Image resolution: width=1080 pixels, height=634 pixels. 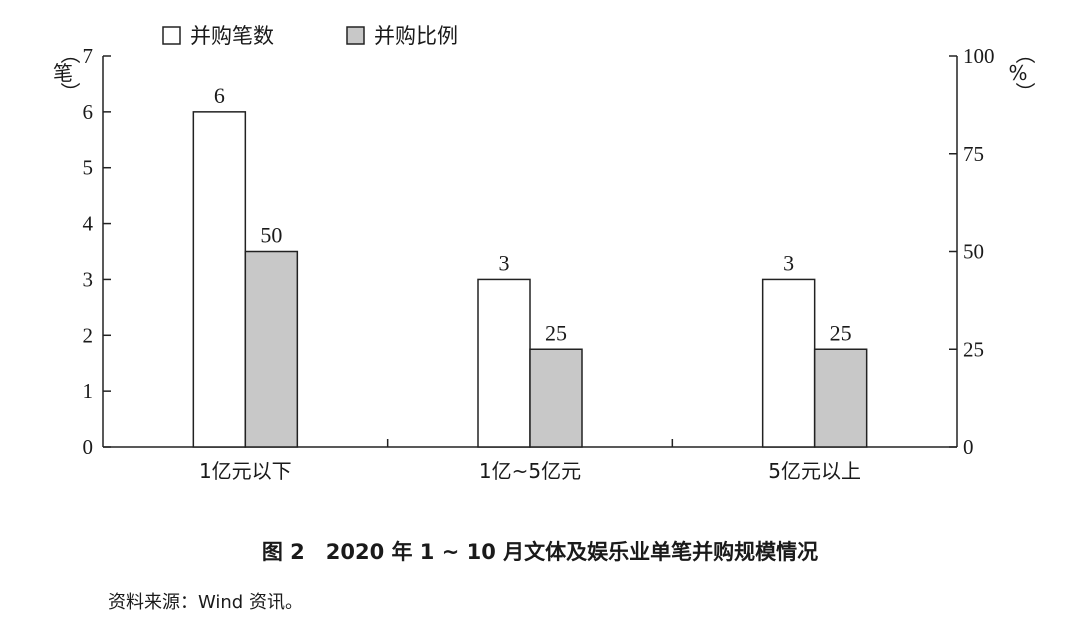 What do you see at coordinates (88, 447) in the screenshot?
I see `left-tick-label: 0` at bounding box center [88, 447].